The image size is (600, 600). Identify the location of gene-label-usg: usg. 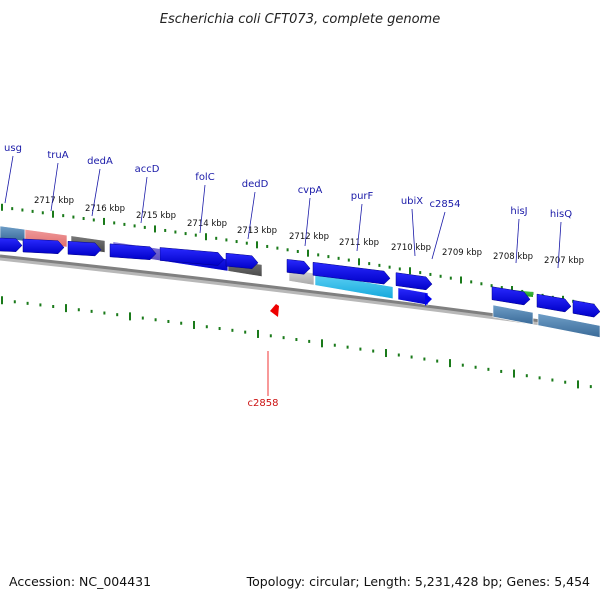
(13, 148).